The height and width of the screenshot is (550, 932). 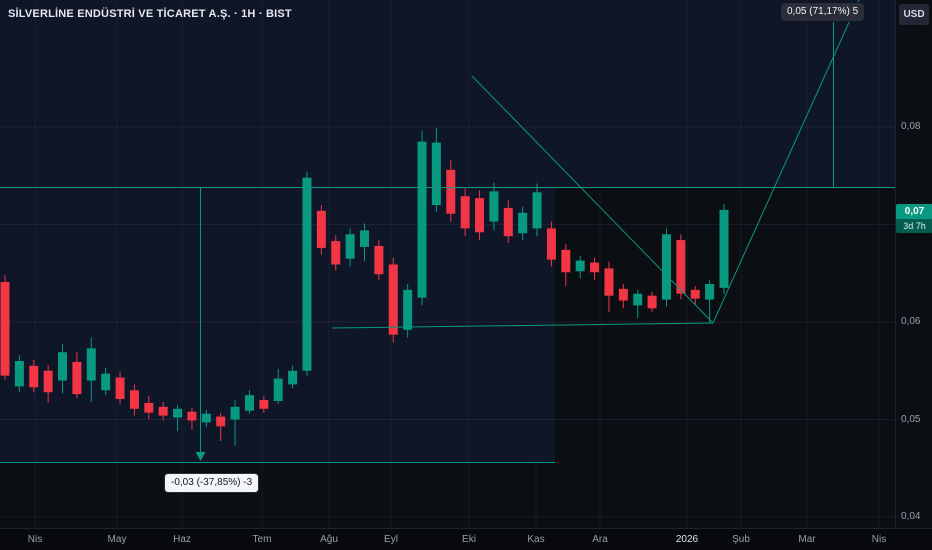 I want to click on time-axis: Nis May Haz Tem Ağu Eyl Eki Kas Ara 2026 Şub Mar Nis, so click(x=466, y=539).